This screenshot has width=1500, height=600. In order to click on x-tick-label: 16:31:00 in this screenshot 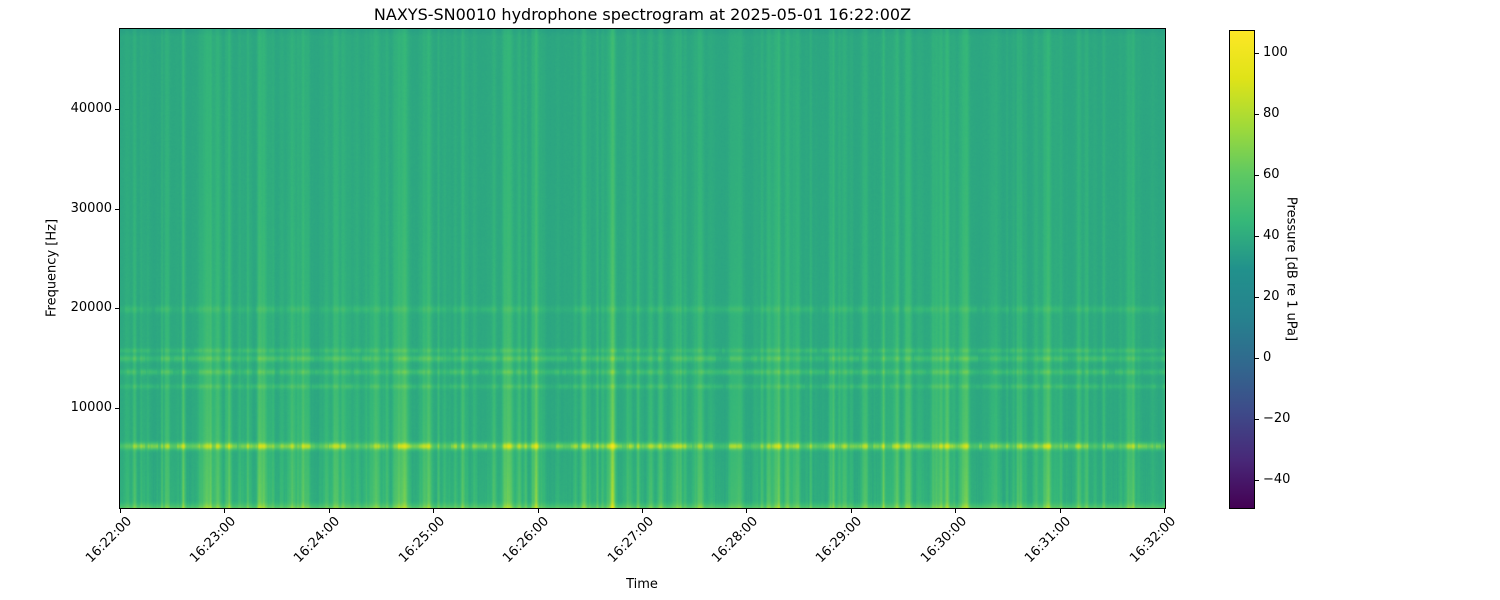, I will do `click(1048, 540)`.